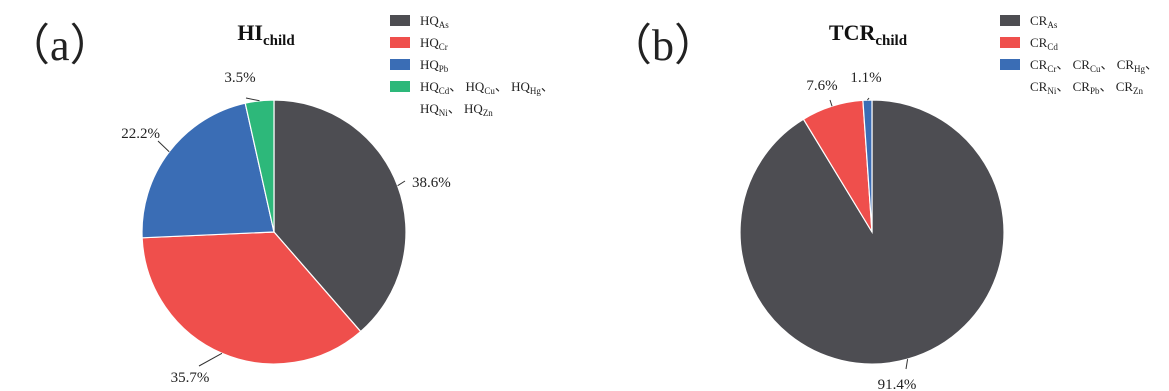 This screenshot has width=1169, height=391. What do you see at coordinates (251, 298) in the screenshot?
I see `pie-slice-35-7pct` at bounding box center [251, 298].